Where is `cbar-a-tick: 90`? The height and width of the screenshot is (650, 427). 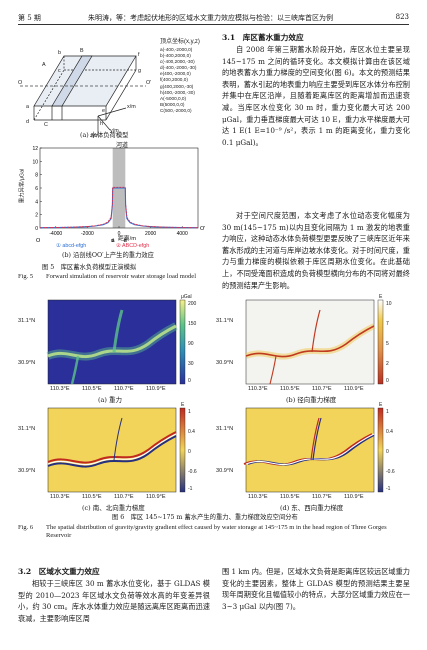 cbar-a-tick: 90 is located at coordinates (191, 344).